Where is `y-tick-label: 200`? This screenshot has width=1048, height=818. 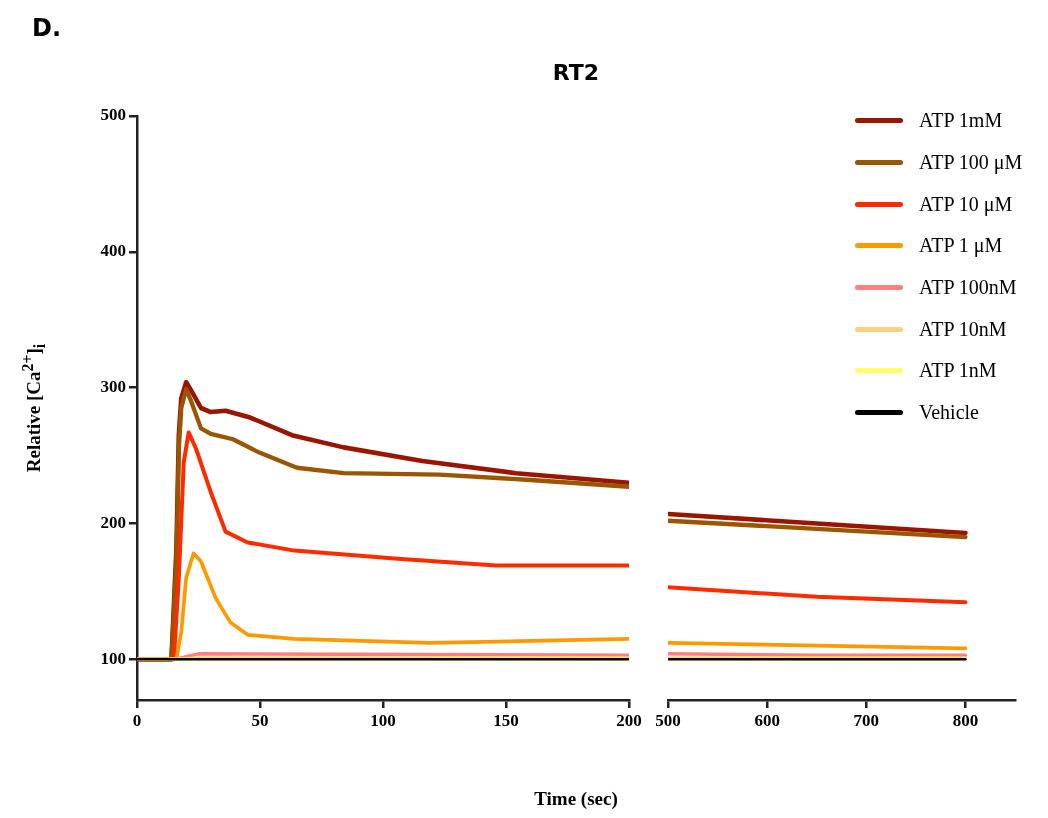
y-tick-label: 200 is located at coordinates (113, 522).